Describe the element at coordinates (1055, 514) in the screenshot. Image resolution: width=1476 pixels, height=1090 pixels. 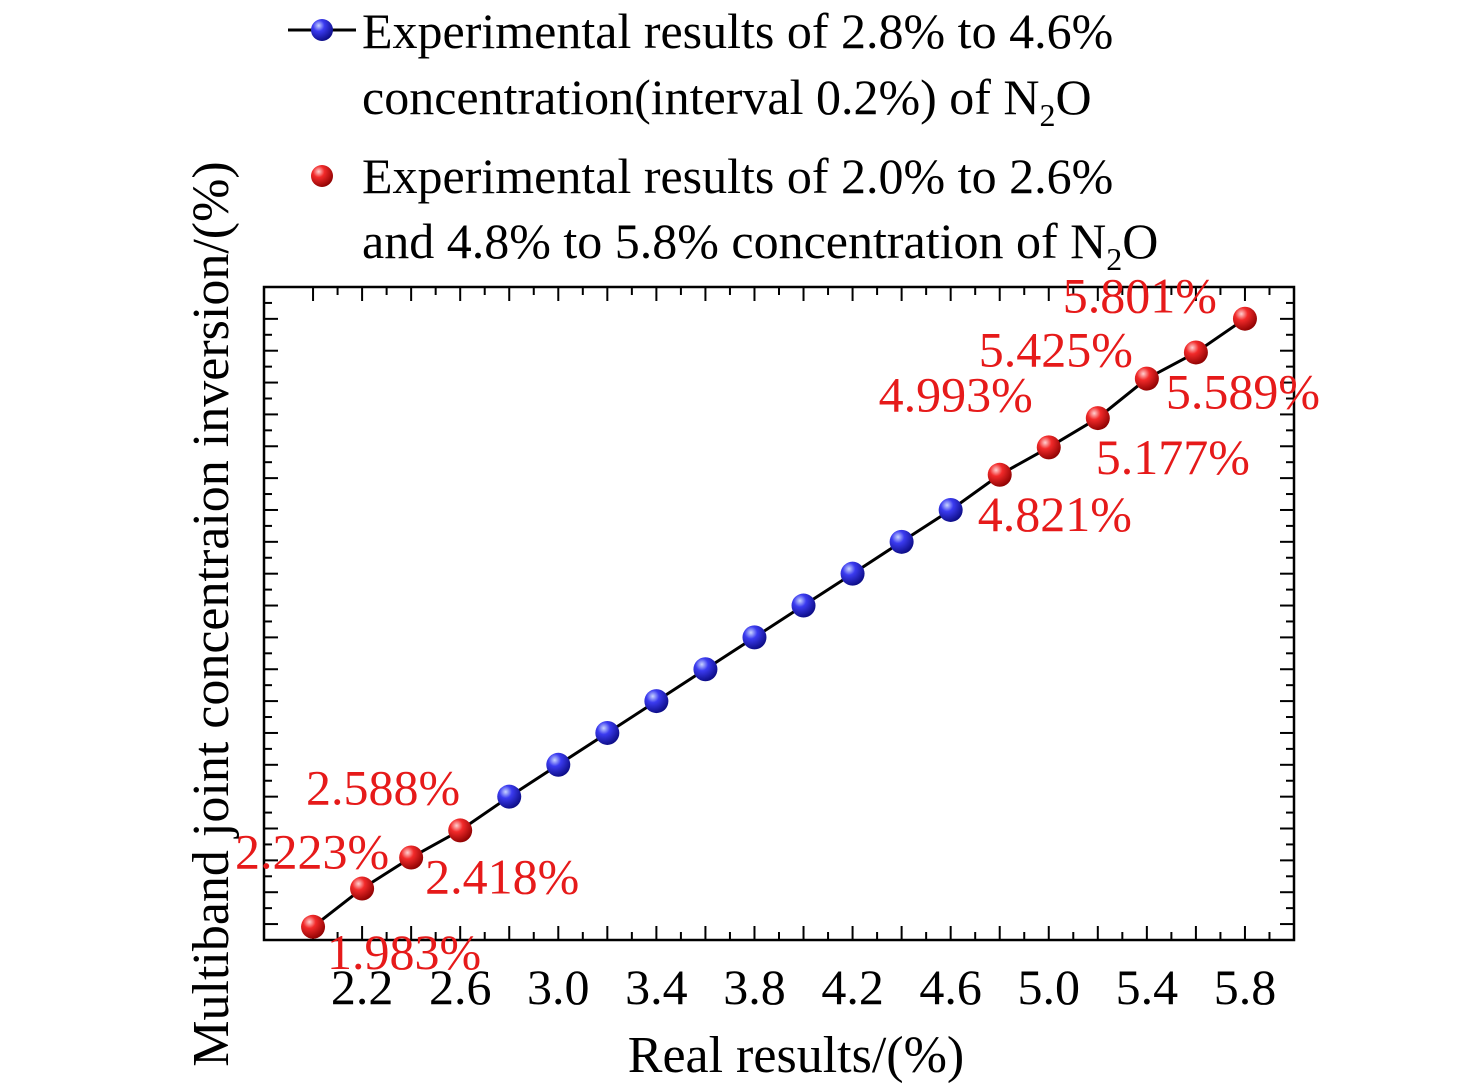
I see `data-label: 4.821%` at that location.